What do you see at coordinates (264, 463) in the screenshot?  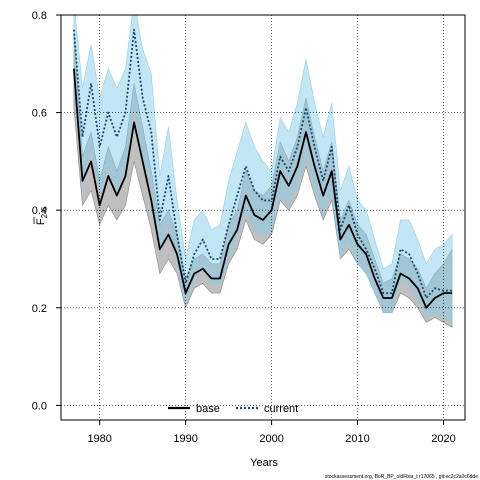 I see `x-axis-title: Years` at bounding box center [264, 463].